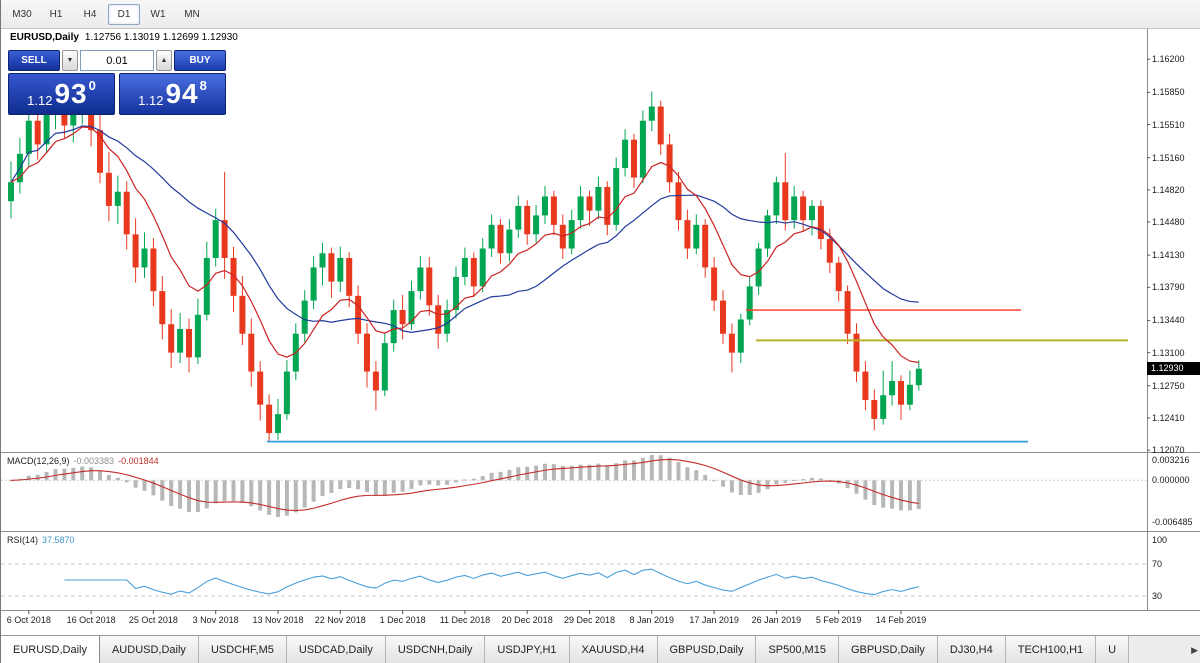 The height and width of the screenshot is (663, 1200). I want to click on lot-decrease-button: ▼, so click(70, 60).